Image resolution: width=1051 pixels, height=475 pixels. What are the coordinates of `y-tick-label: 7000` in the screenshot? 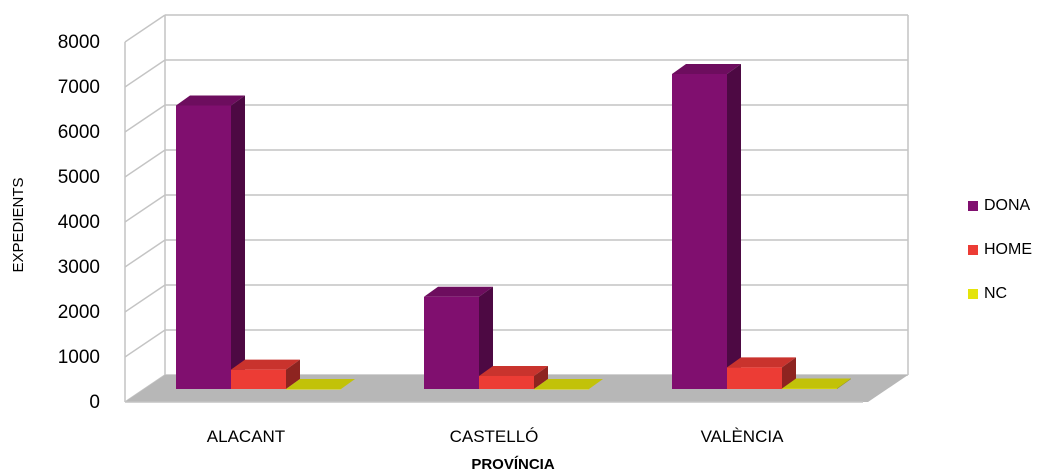 It's located at (79, 87).